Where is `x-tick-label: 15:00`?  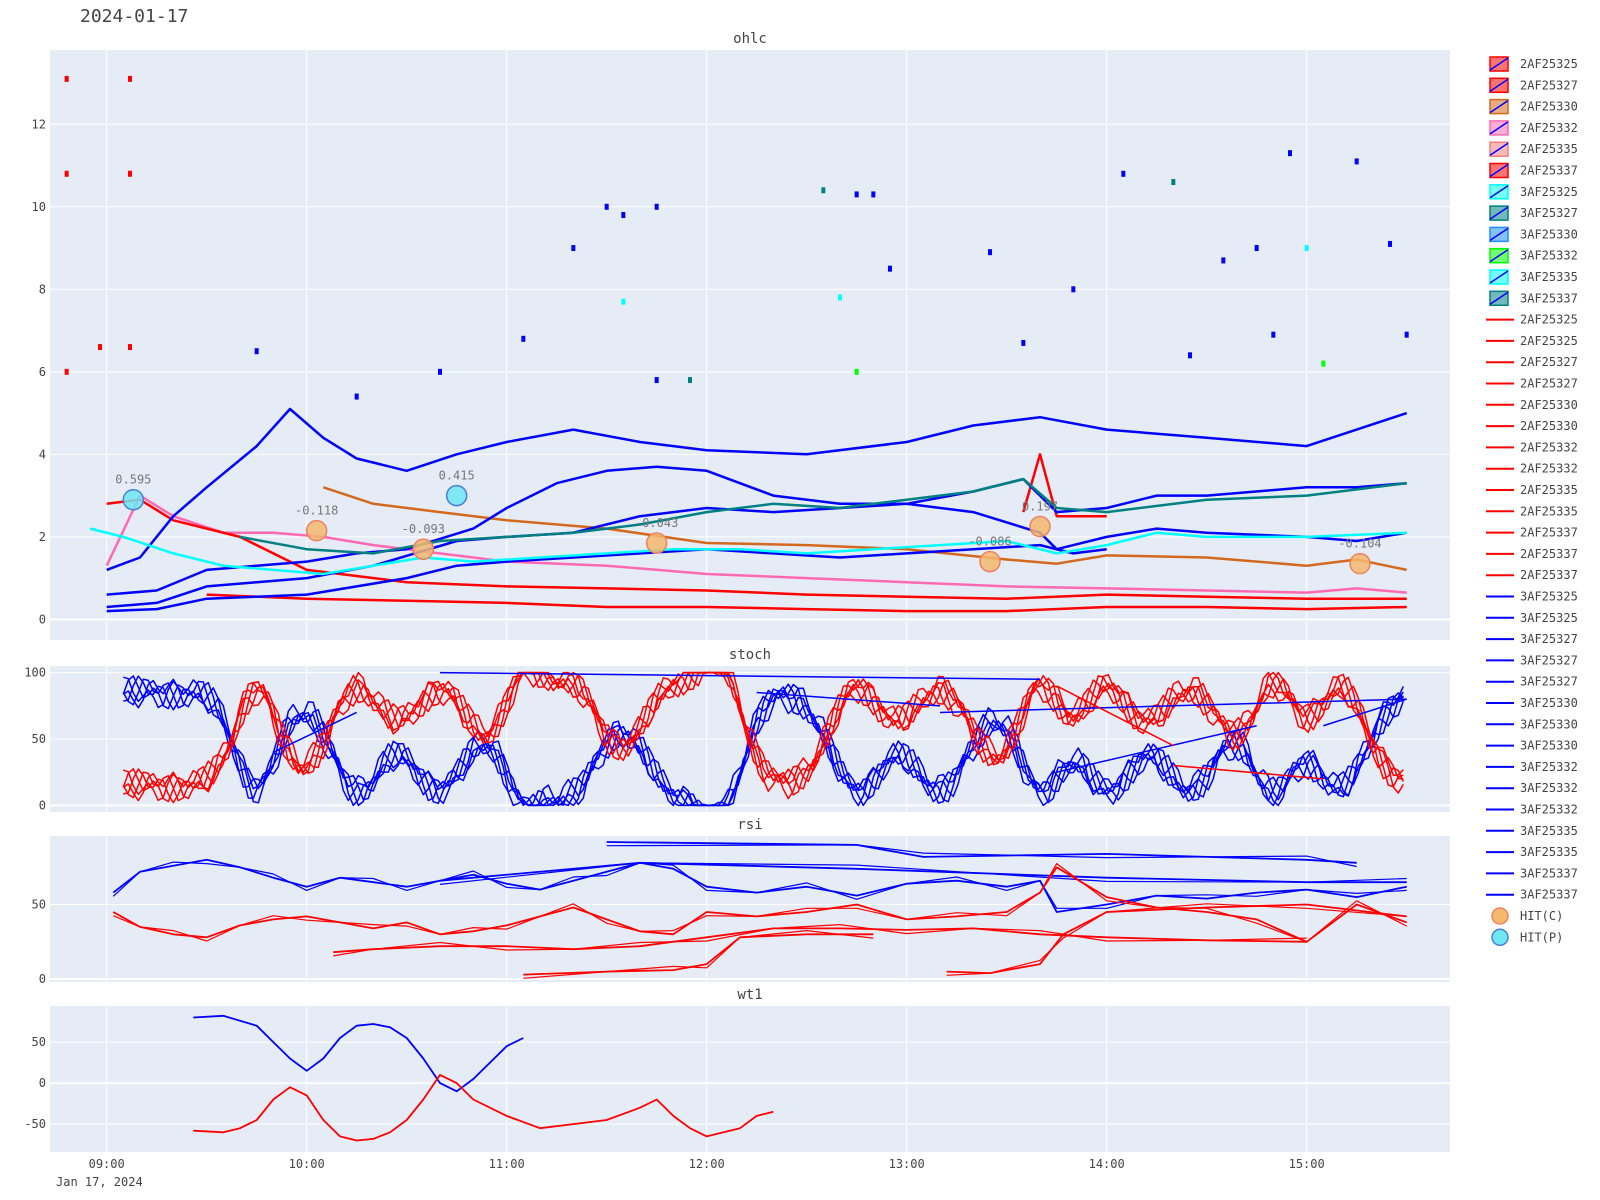
x-tick-label: 15:00 is located at coordinates (1307, 1164).